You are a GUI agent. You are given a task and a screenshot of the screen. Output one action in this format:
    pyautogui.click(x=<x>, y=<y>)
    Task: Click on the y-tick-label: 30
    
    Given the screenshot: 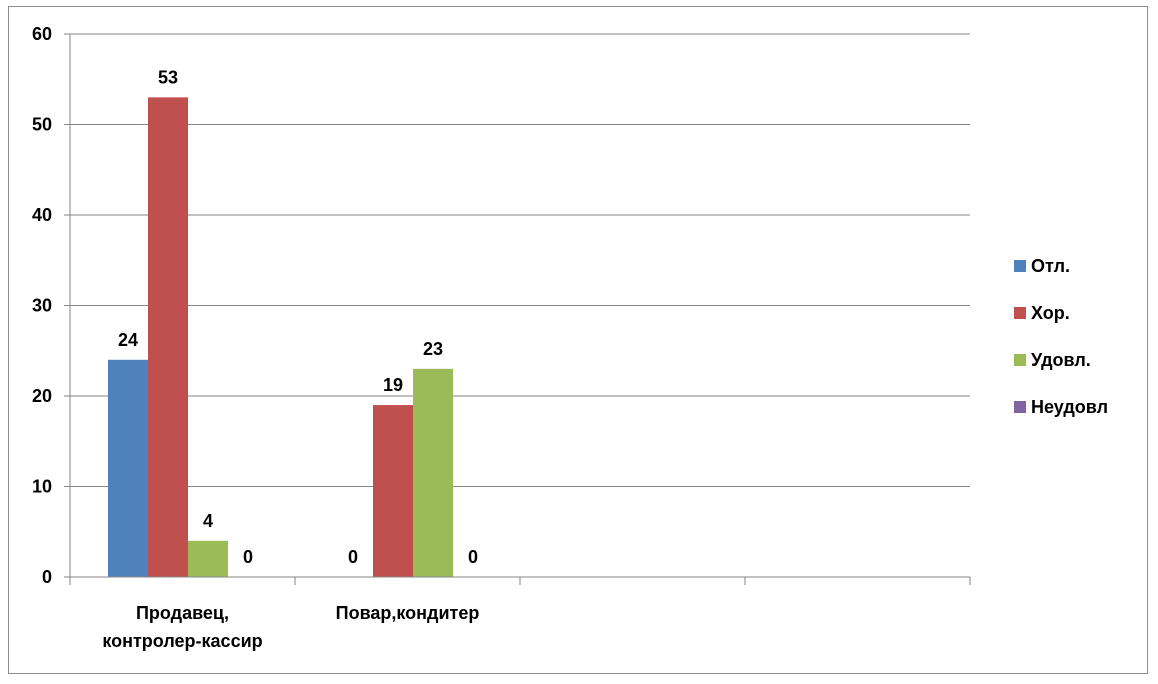 What is the action you would take?
    pyautogui.click(x=42, y=306)
    